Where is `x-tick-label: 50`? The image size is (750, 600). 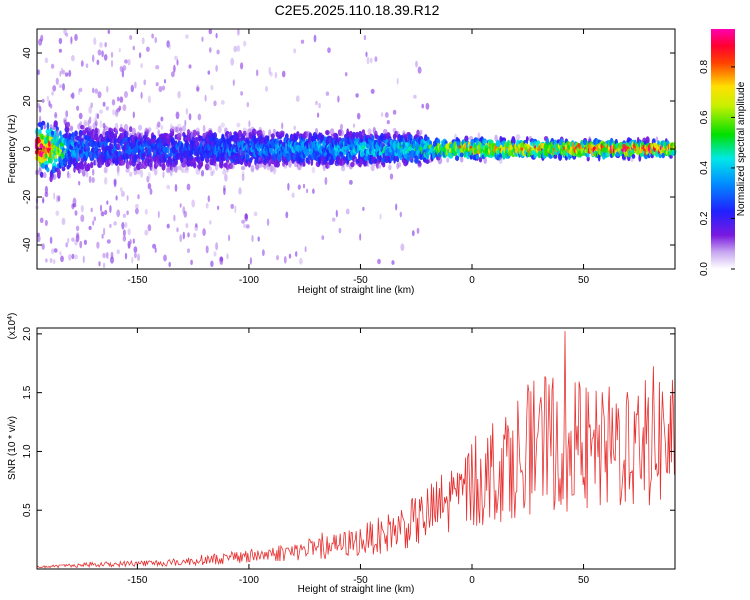
x-tick-label: 50 is located at coordinates (584, 280).